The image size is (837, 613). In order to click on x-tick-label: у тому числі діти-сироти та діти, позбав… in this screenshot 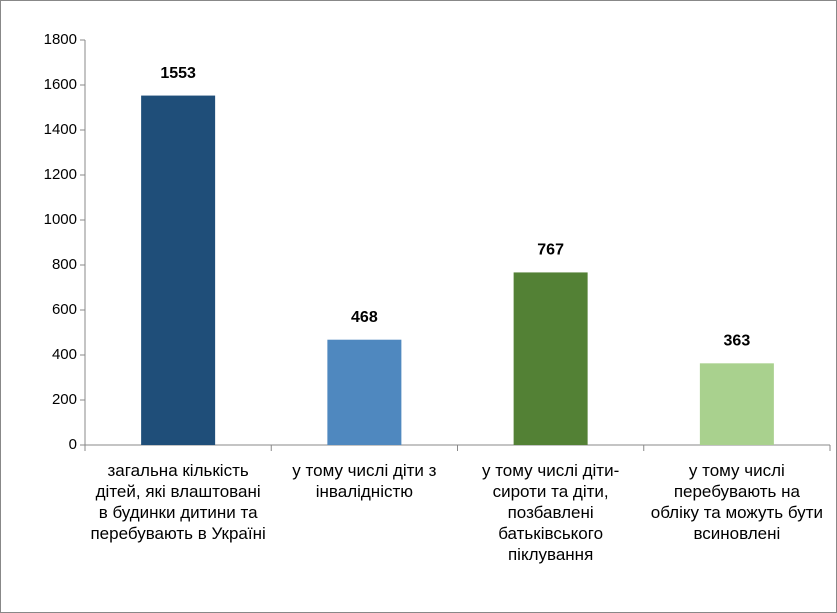, I will do `click(550, 512)`.